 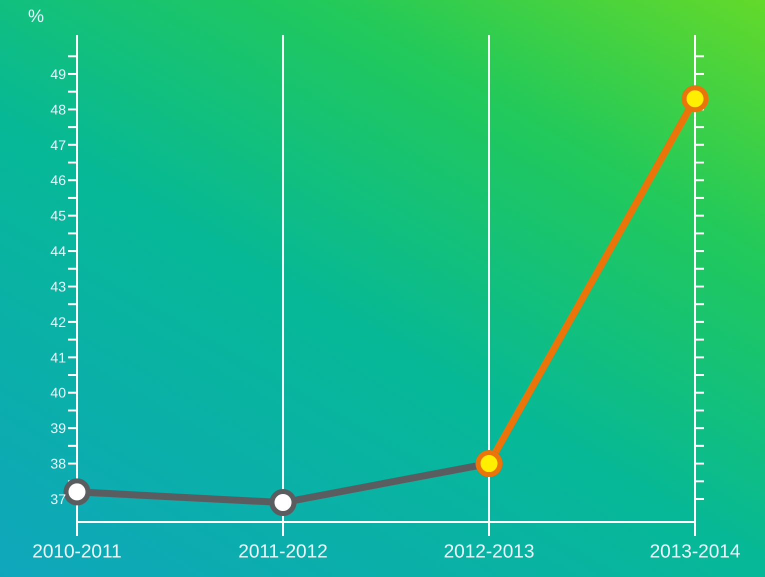 What do you see at coordinates (58, 180) in the screenshot?
I see `y-tick-label: 46` at bounding box center [58, 180].